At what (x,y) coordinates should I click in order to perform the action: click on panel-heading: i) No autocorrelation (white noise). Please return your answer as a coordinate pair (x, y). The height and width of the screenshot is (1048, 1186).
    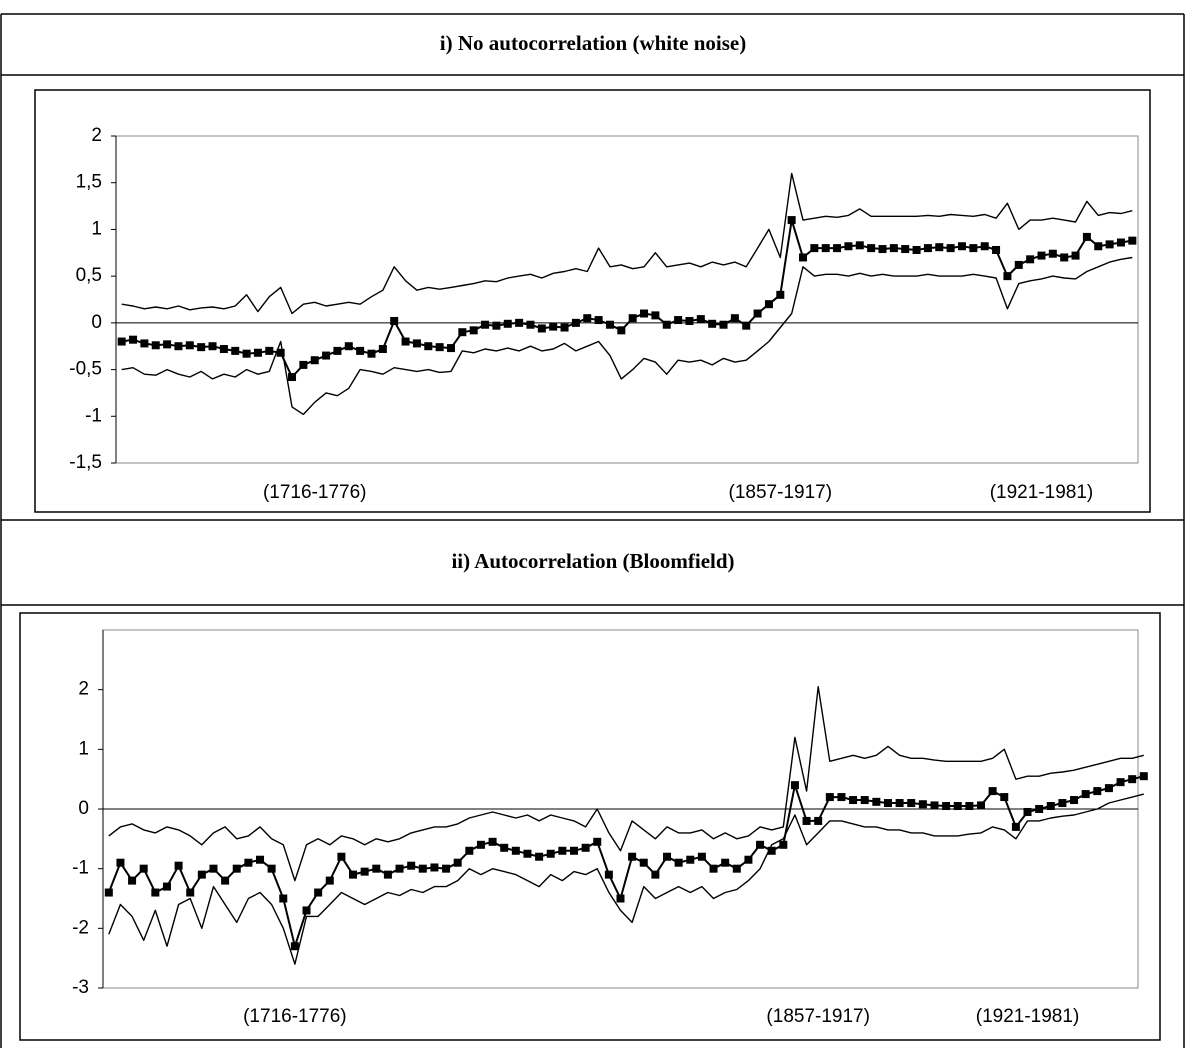
    Looking at the image, I should click on (593, 43).